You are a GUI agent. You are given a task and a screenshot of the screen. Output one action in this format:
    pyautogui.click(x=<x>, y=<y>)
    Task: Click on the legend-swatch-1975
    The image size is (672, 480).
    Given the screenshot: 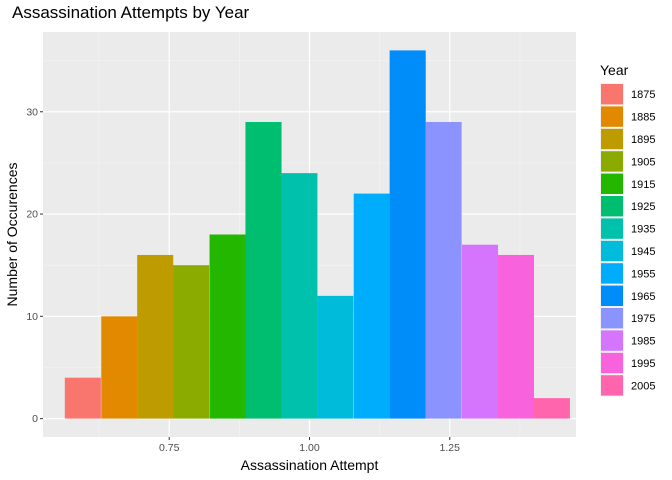 What is the action you would take?
    pyautogui.click(x=612, y=318)
    